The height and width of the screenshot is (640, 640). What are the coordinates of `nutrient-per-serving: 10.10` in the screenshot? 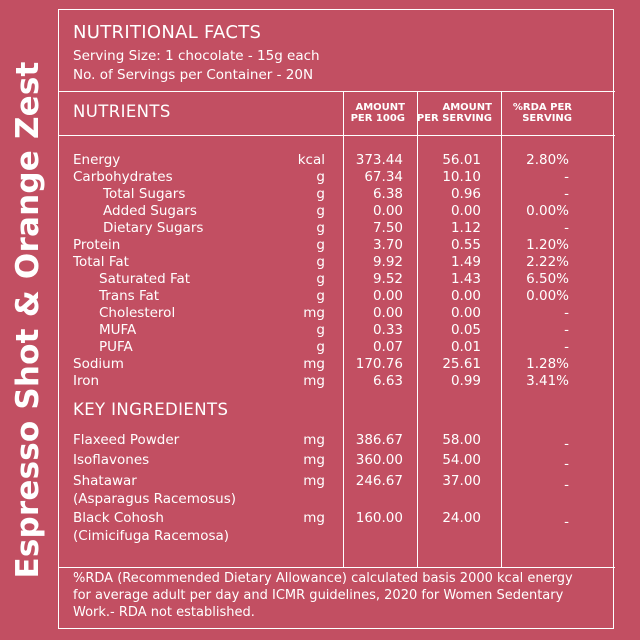 It's located at (461, 177).